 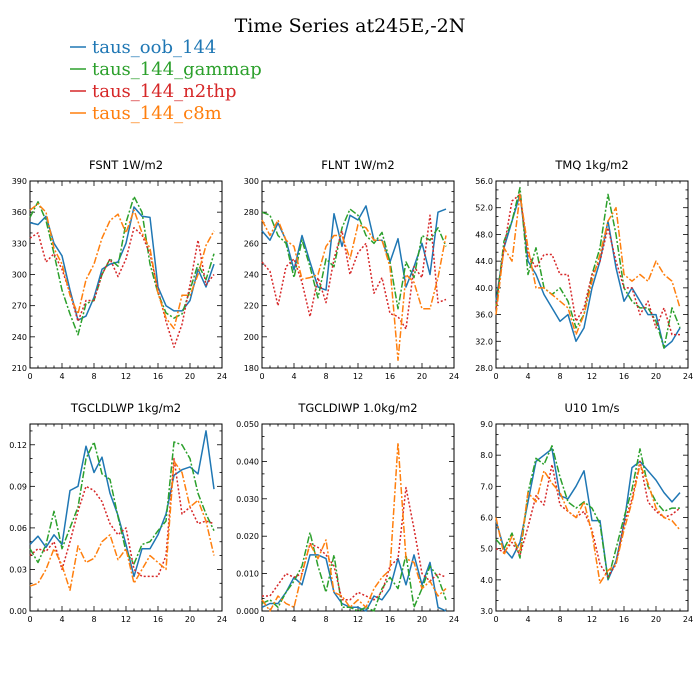 I want to click on y-tick-label: 260, so click(x=251, y=243).